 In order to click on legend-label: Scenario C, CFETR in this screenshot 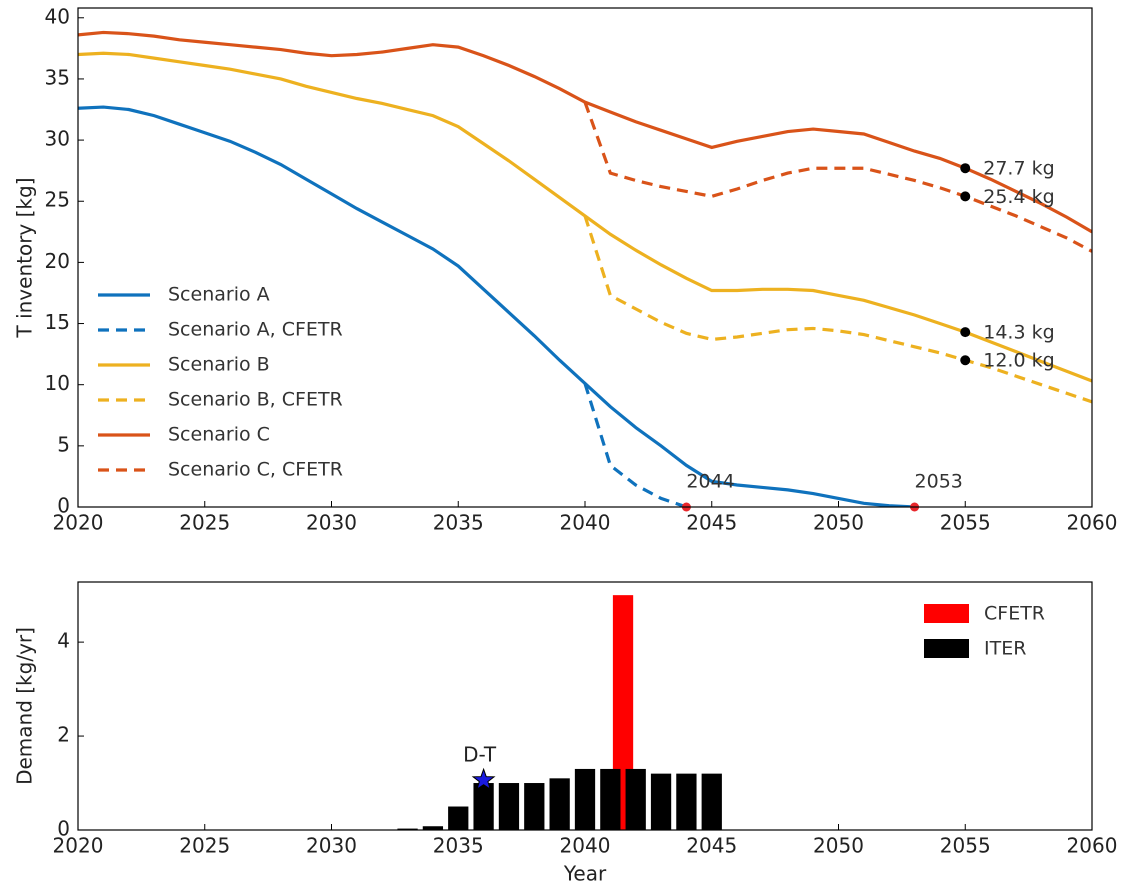, I will do `click(255, 470)`.